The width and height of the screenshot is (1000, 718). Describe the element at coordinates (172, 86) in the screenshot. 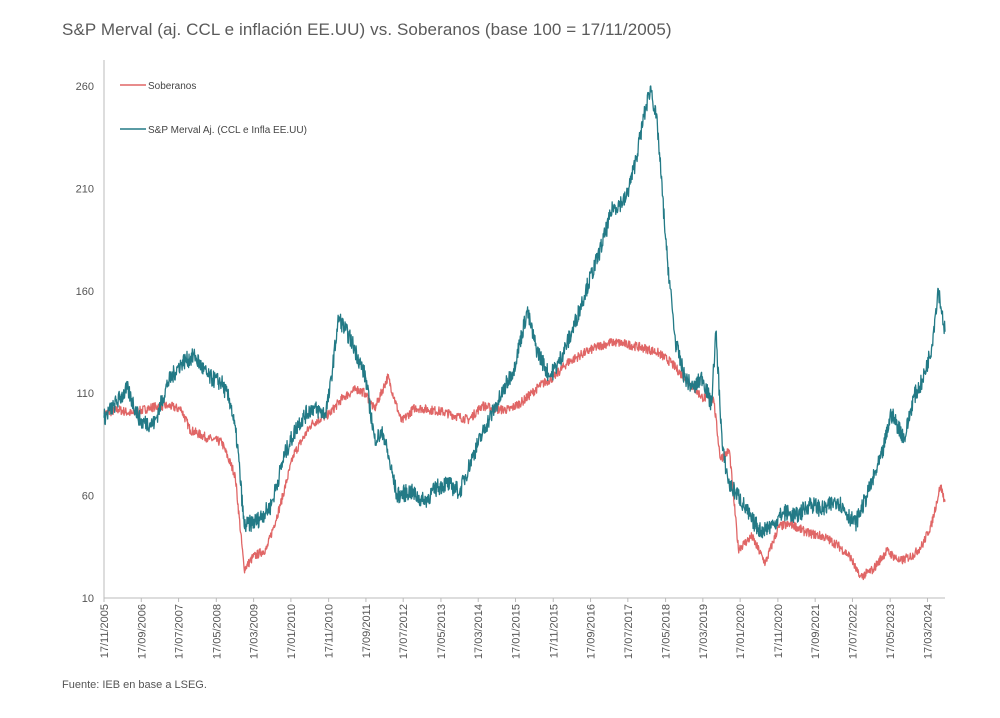

I see `legend-label-soberanos: Soberanos` at that location.